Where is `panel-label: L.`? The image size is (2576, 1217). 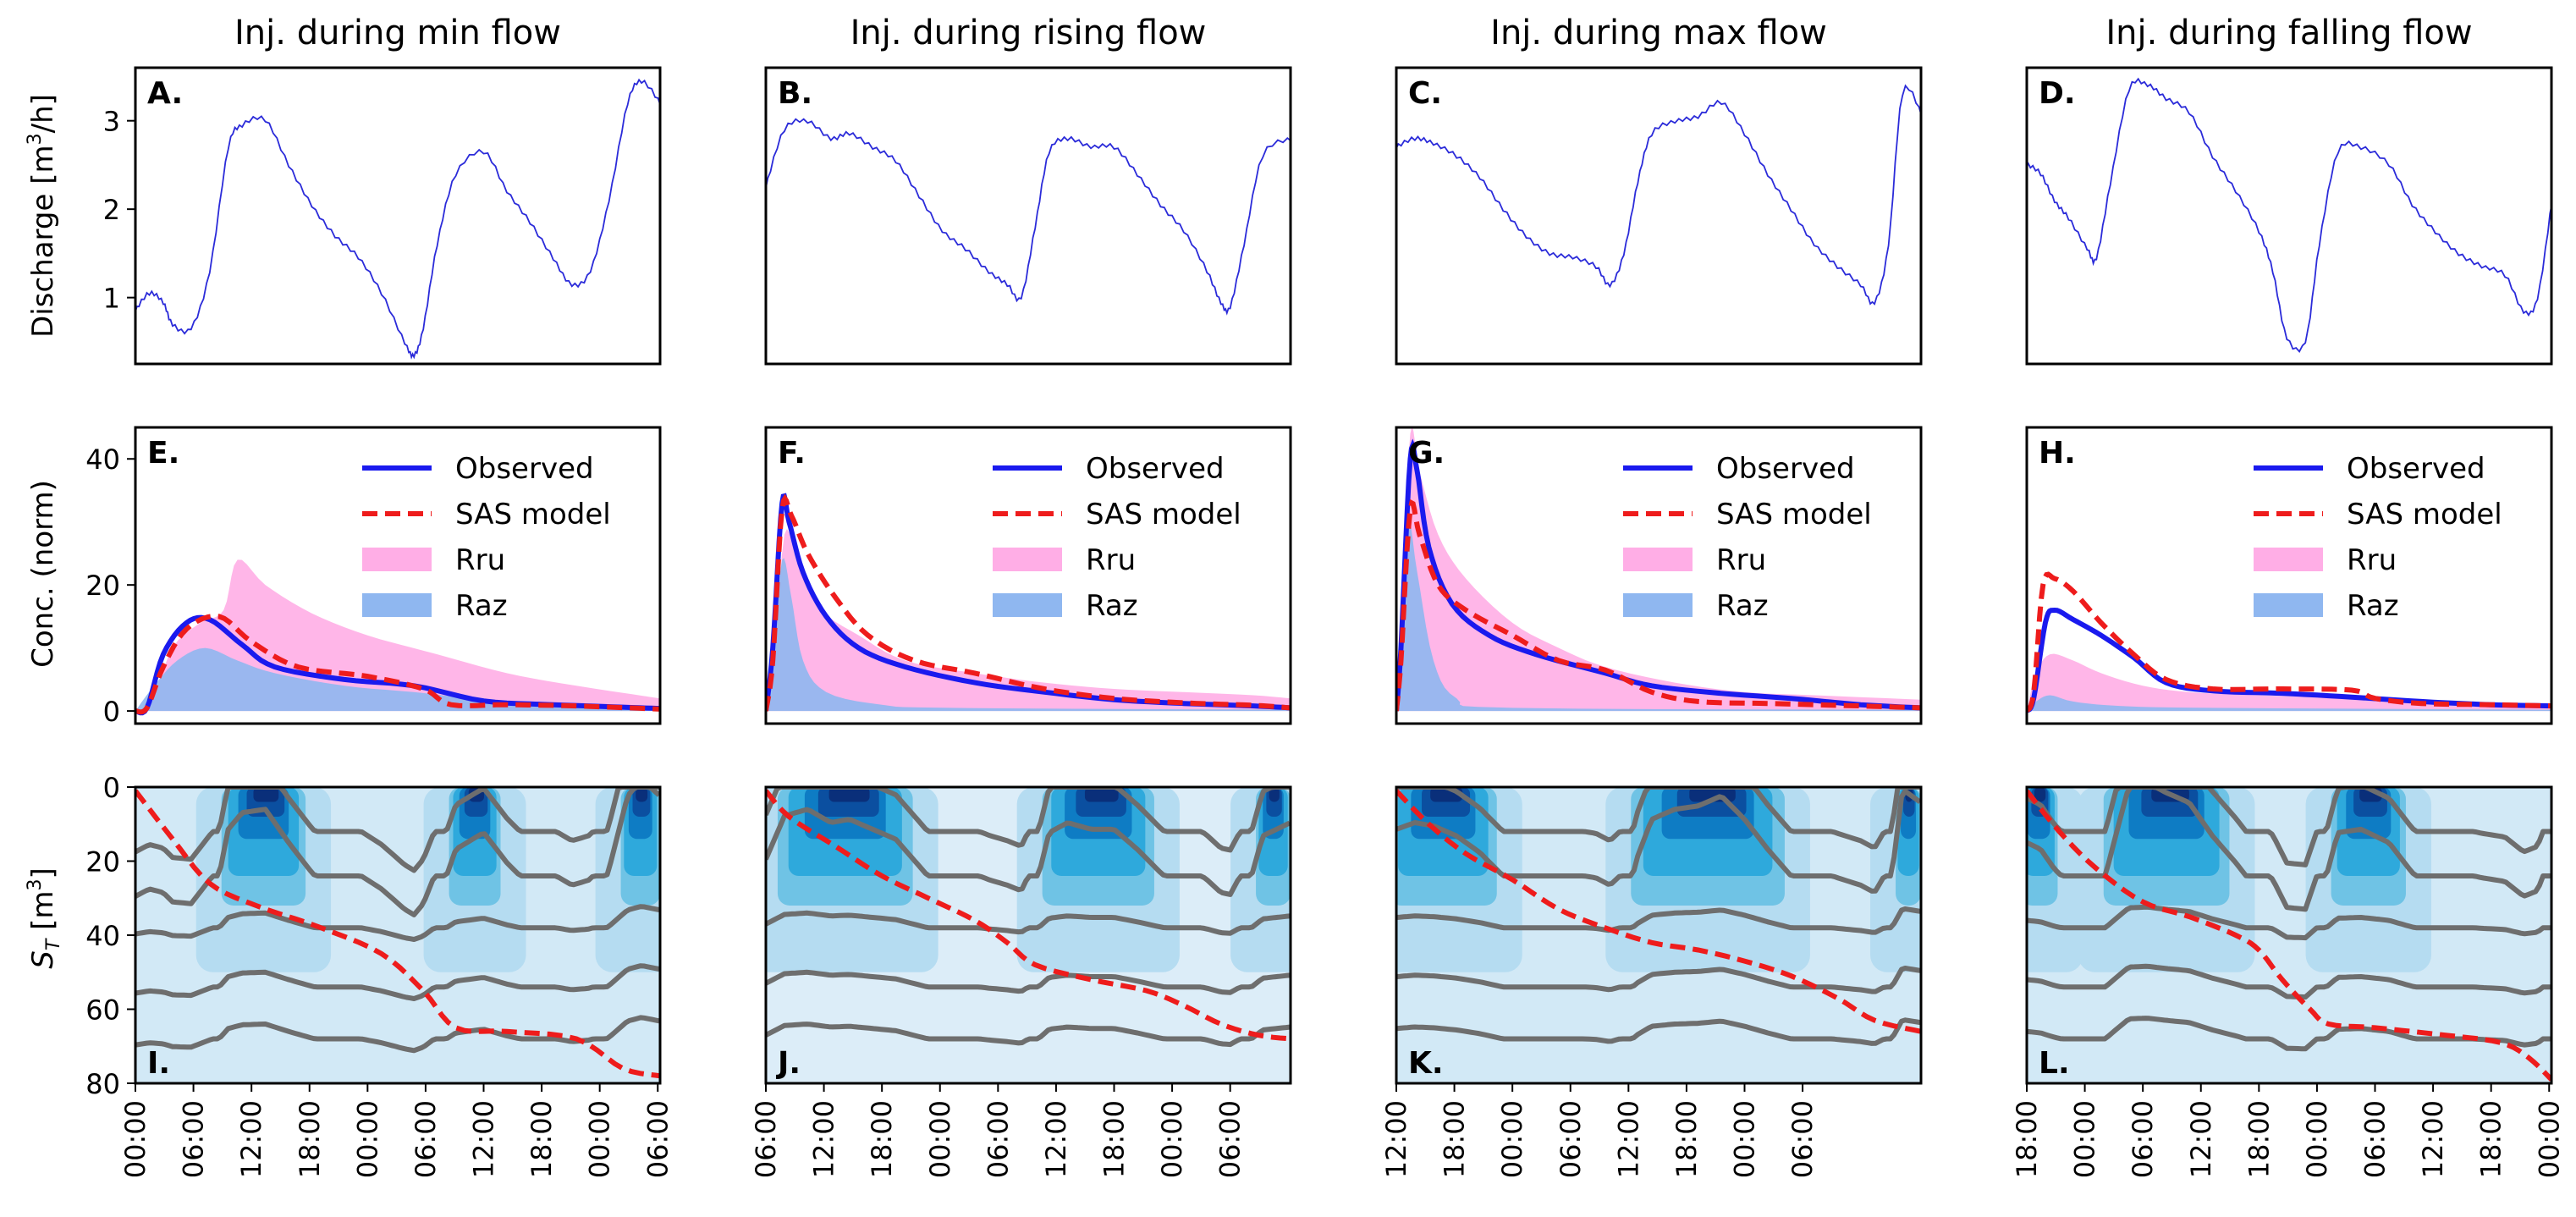 panel-label: L. is located at coordinates (2054, 1063).